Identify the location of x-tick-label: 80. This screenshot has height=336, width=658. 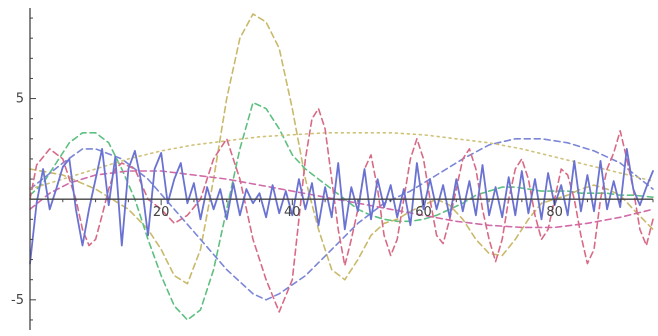
(554, 212).